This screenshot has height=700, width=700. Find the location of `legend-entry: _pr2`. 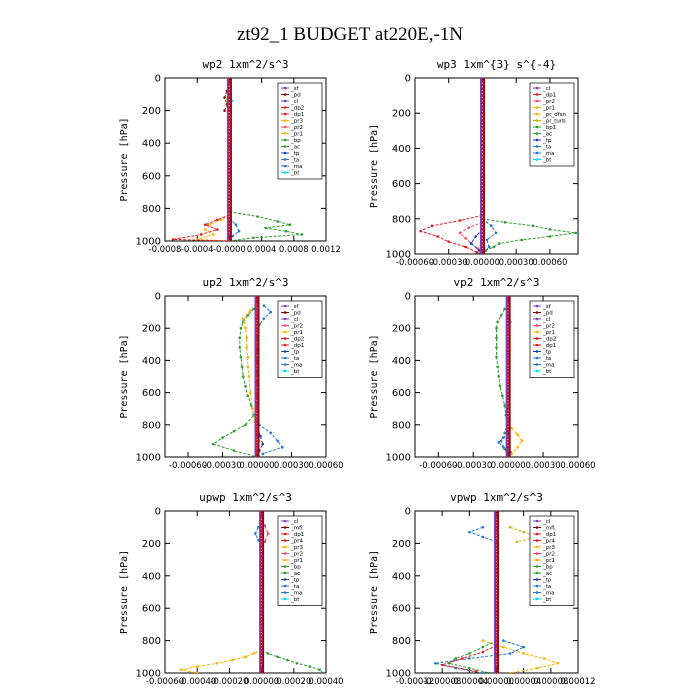

legend-entry: _pr2 is located at coordinates (296, 555).